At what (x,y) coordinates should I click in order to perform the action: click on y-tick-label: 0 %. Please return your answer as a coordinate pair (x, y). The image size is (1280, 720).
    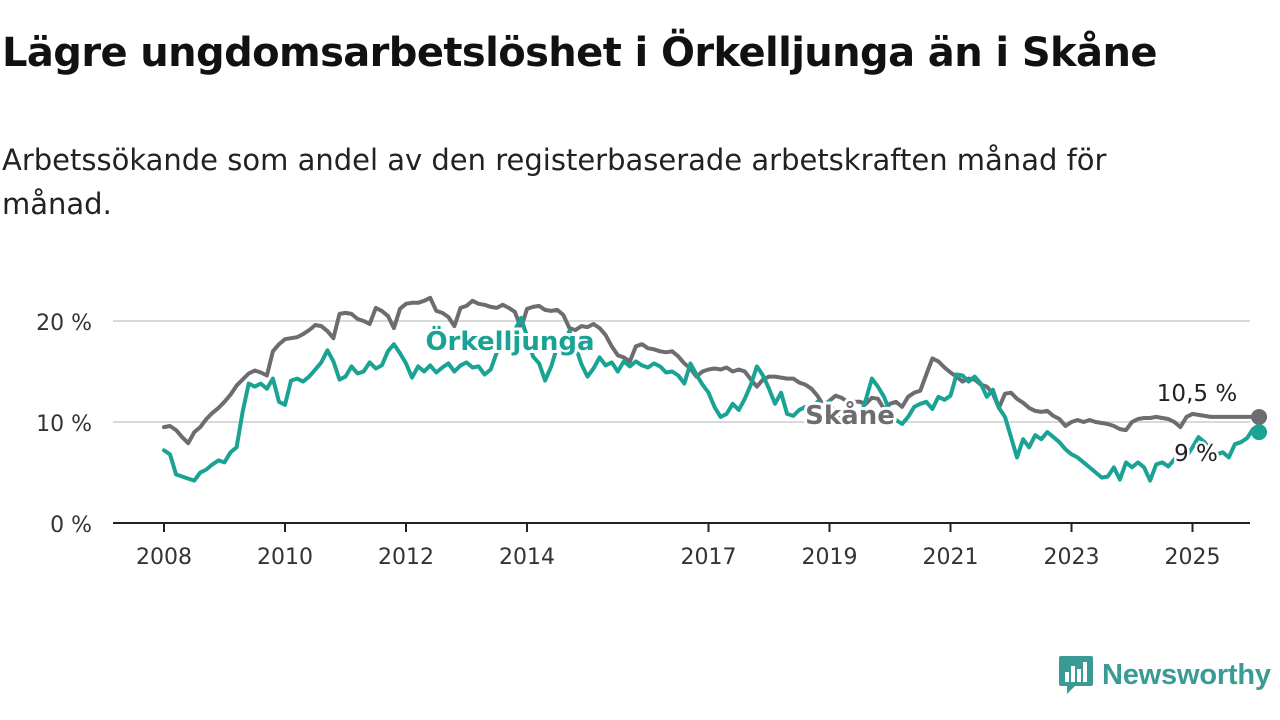
    Looking at the image, I should click on (71, 525).